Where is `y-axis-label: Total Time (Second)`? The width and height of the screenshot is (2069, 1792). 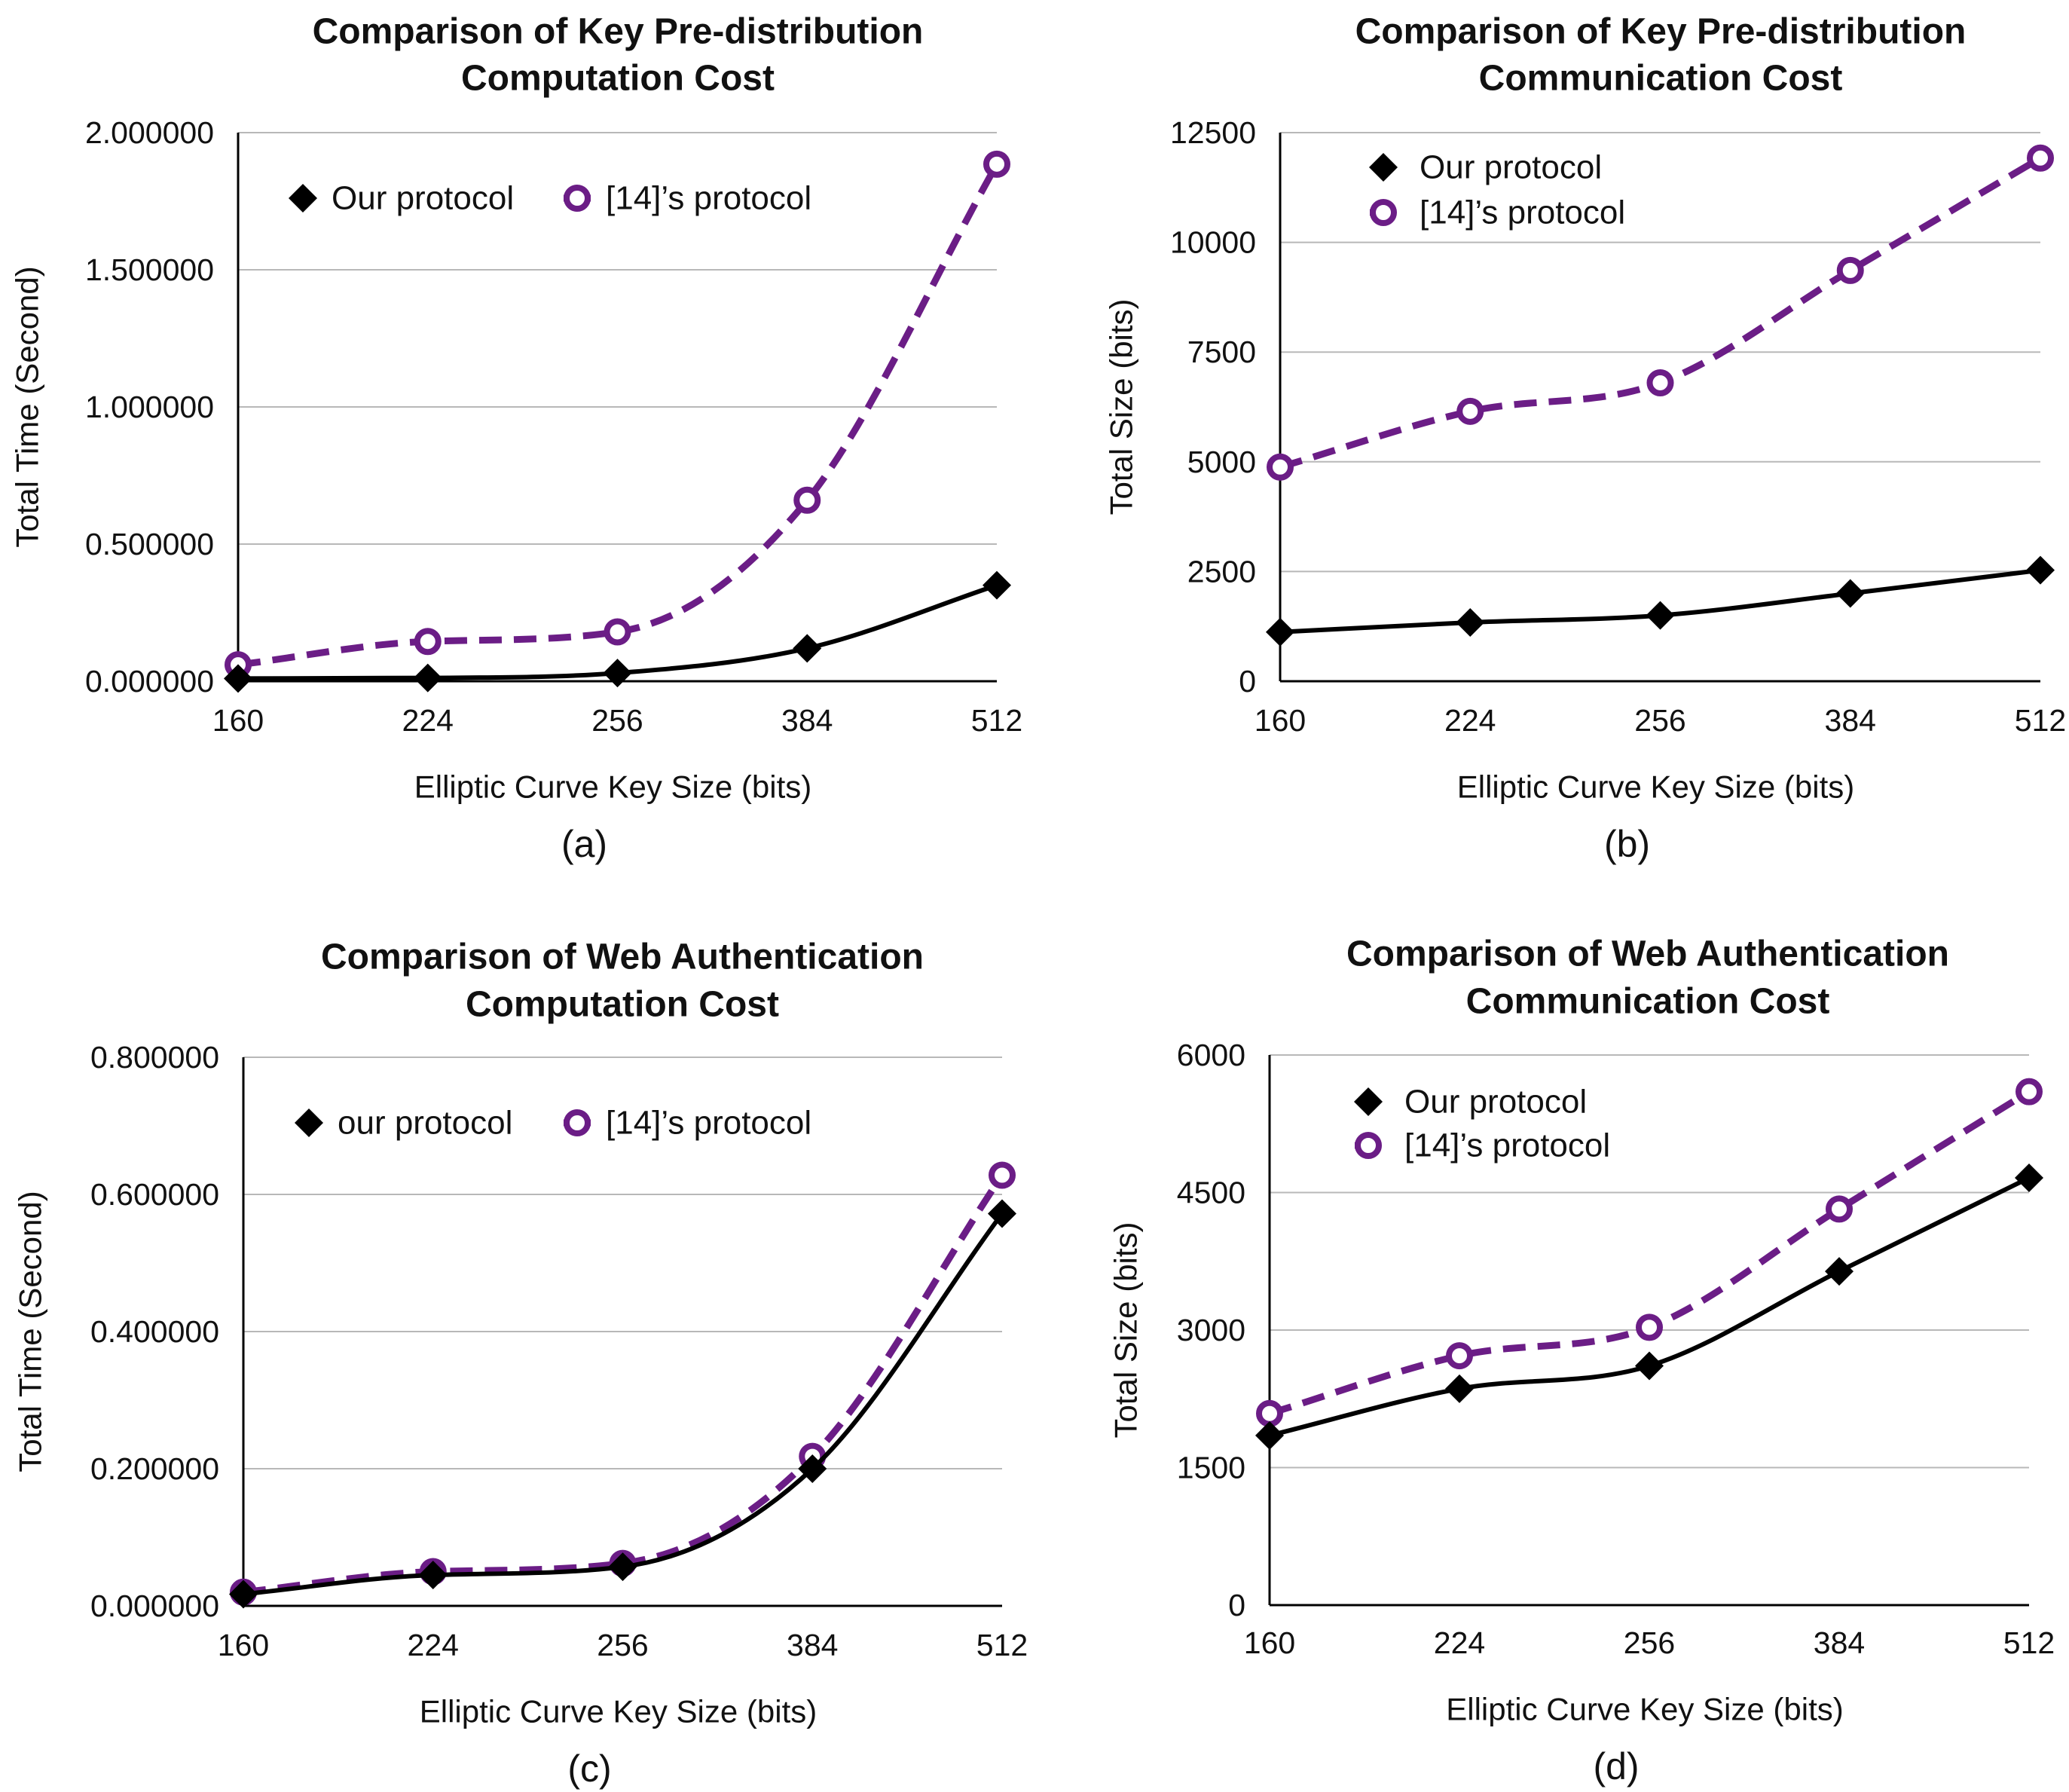
y-axis-label: Total Time (Second) is located at coordinates (30, 1331).